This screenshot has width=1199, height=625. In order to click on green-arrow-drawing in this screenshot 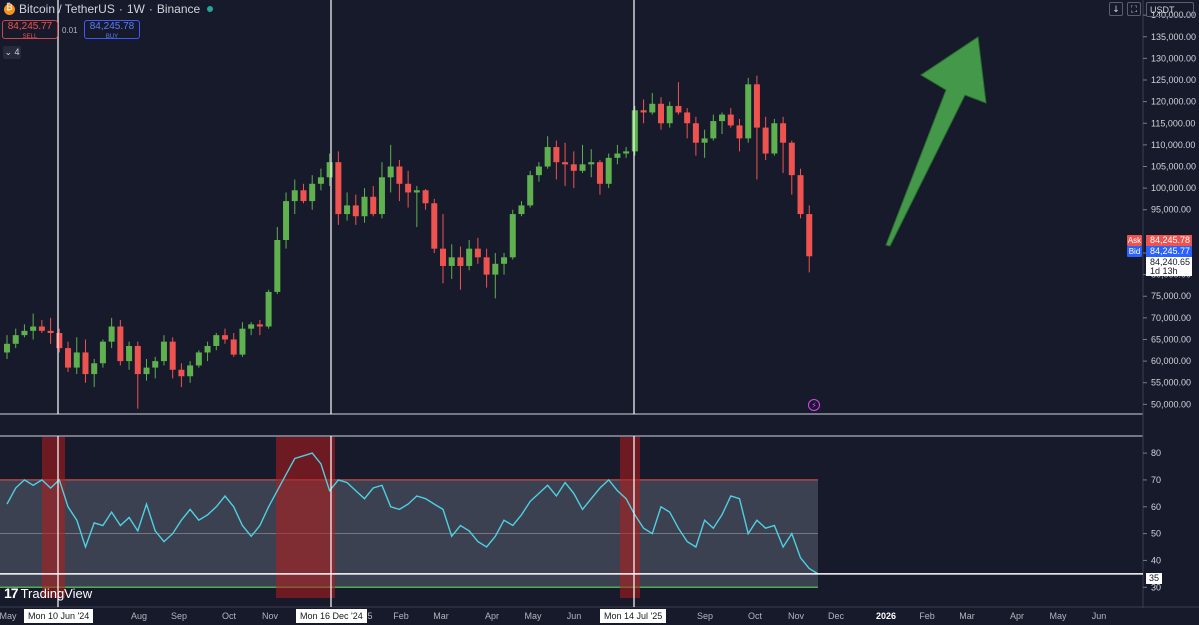, I will do `click(936, 141)`.